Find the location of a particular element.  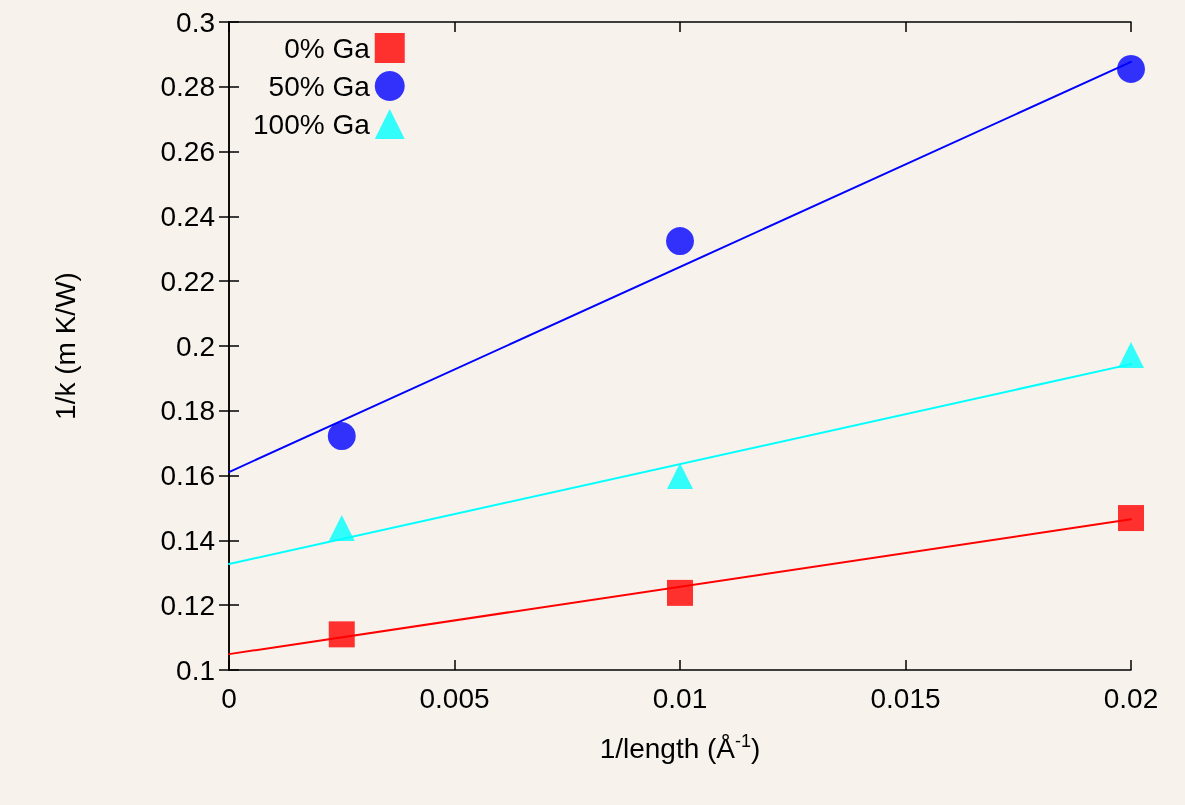

x-tick-label: 0.02 is located at coordinates (1131, 698).